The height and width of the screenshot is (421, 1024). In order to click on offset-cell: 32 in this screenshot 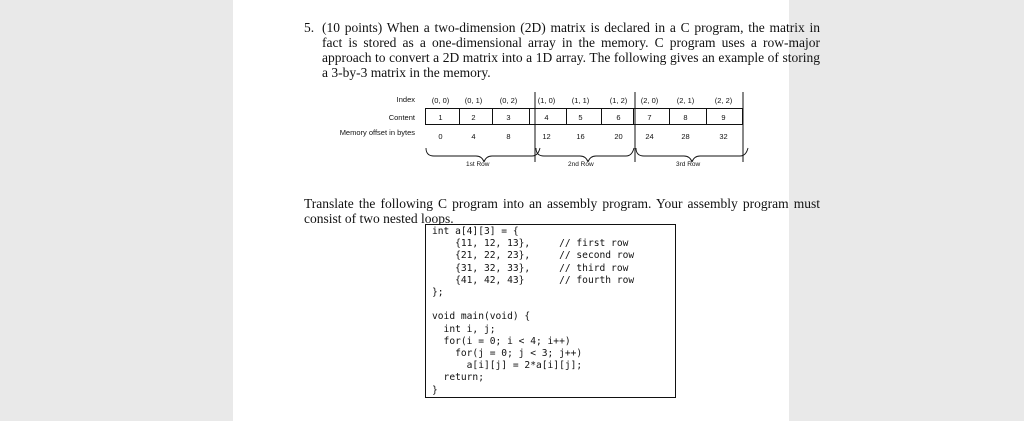, I will do `click(723, 136)`.